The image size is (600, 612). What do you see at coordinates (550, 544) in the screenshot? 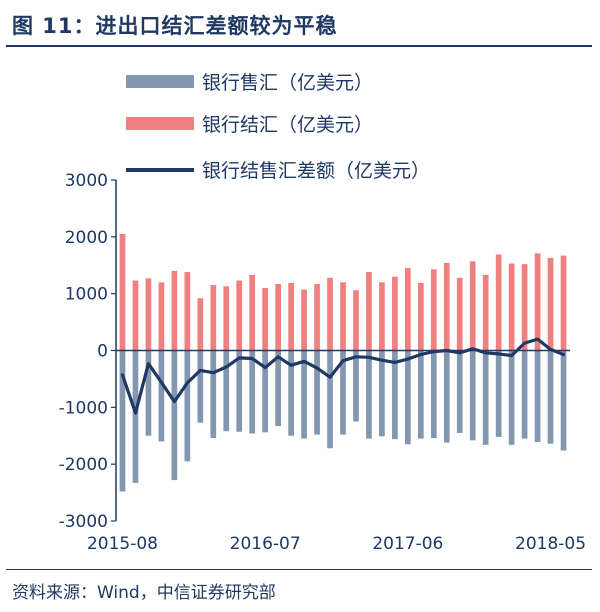
I see `x-tick-label: 2018-05` at bounding box center [550, 544].